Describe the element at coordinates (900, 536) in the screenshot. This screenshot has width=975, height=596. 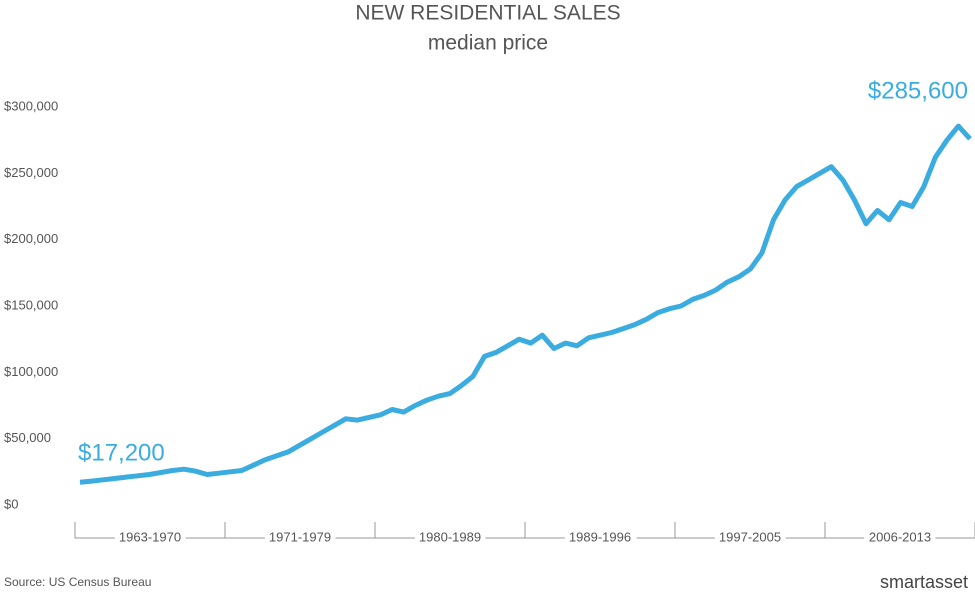
I see `period-label: 2006-2013` at that location.